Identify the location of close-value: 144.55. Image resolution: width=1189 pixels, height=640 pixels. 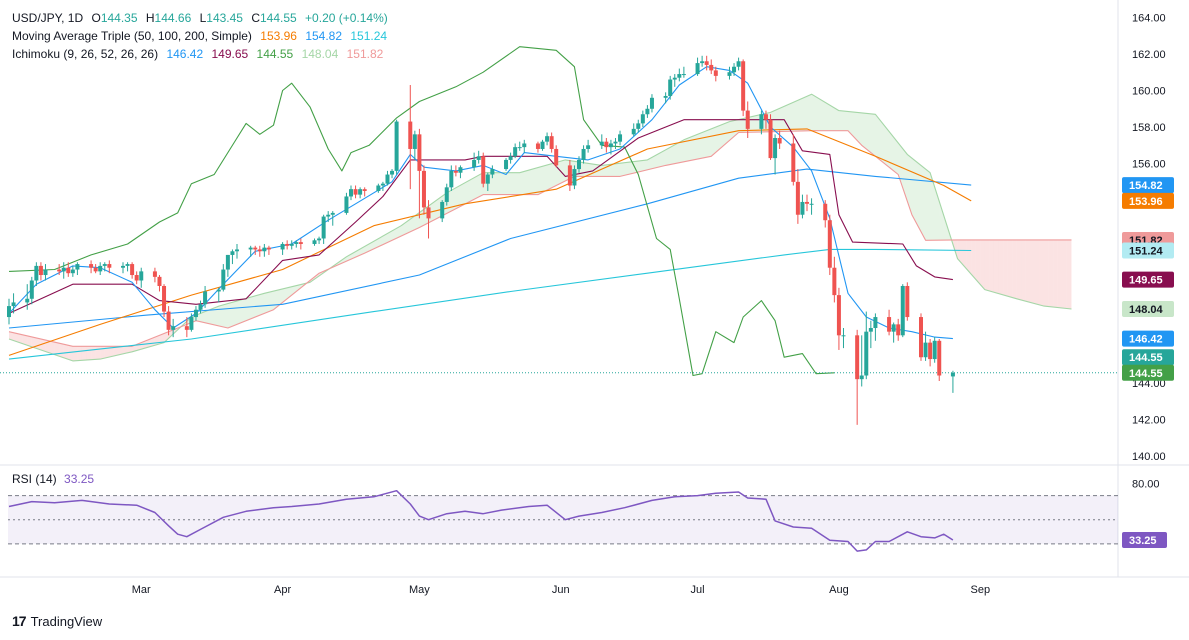
(278, 18).